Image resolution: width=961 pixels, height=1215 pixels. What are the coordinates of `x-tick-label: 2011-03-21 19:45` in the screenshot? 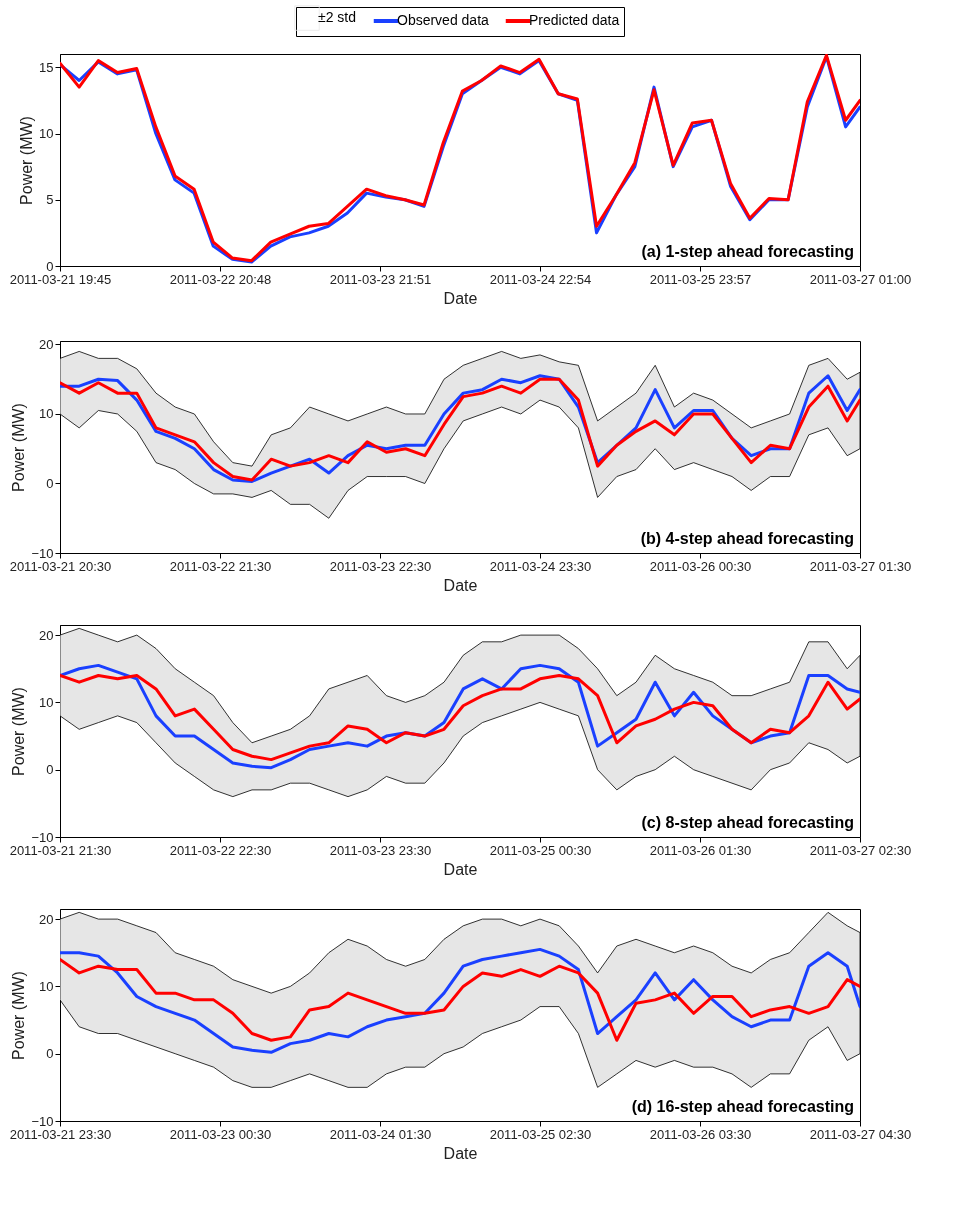 It's located at (60, 279).